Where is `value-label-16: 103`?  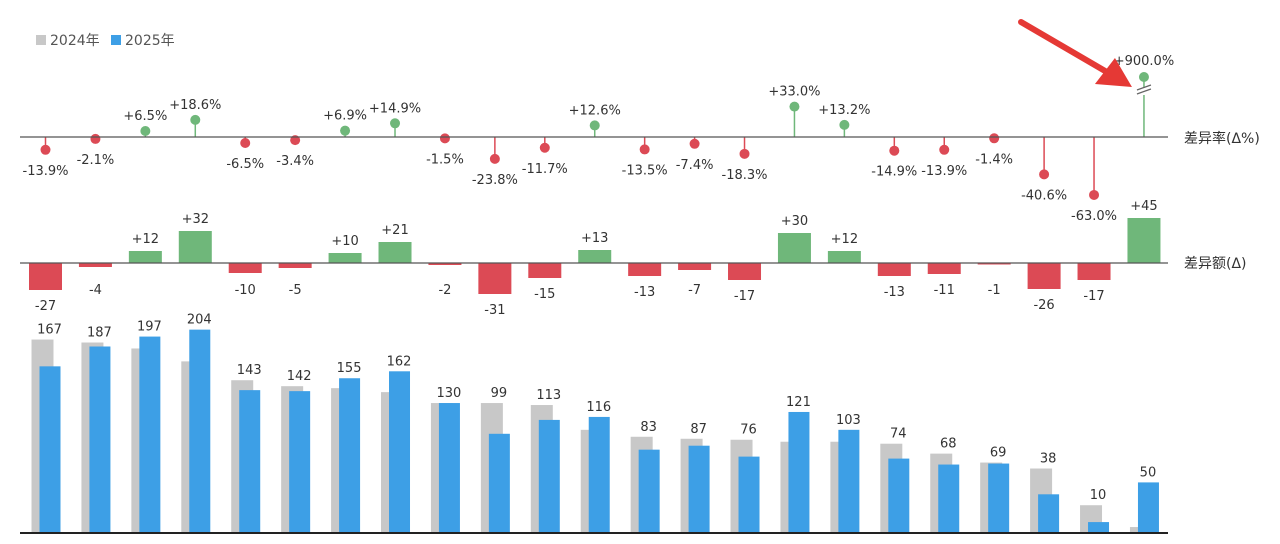
value-label-16: 103 is located at coordinates (848, 420).